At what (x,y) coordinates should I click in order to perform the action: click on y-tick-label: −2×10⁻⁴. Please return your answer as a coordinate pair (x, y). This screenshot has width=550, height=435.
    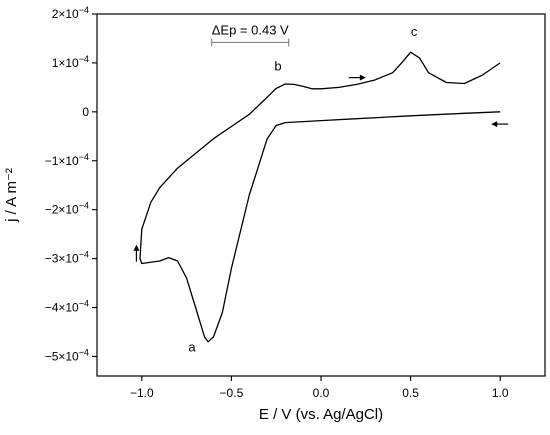
    Looking at the image, I should click on (67, 209).